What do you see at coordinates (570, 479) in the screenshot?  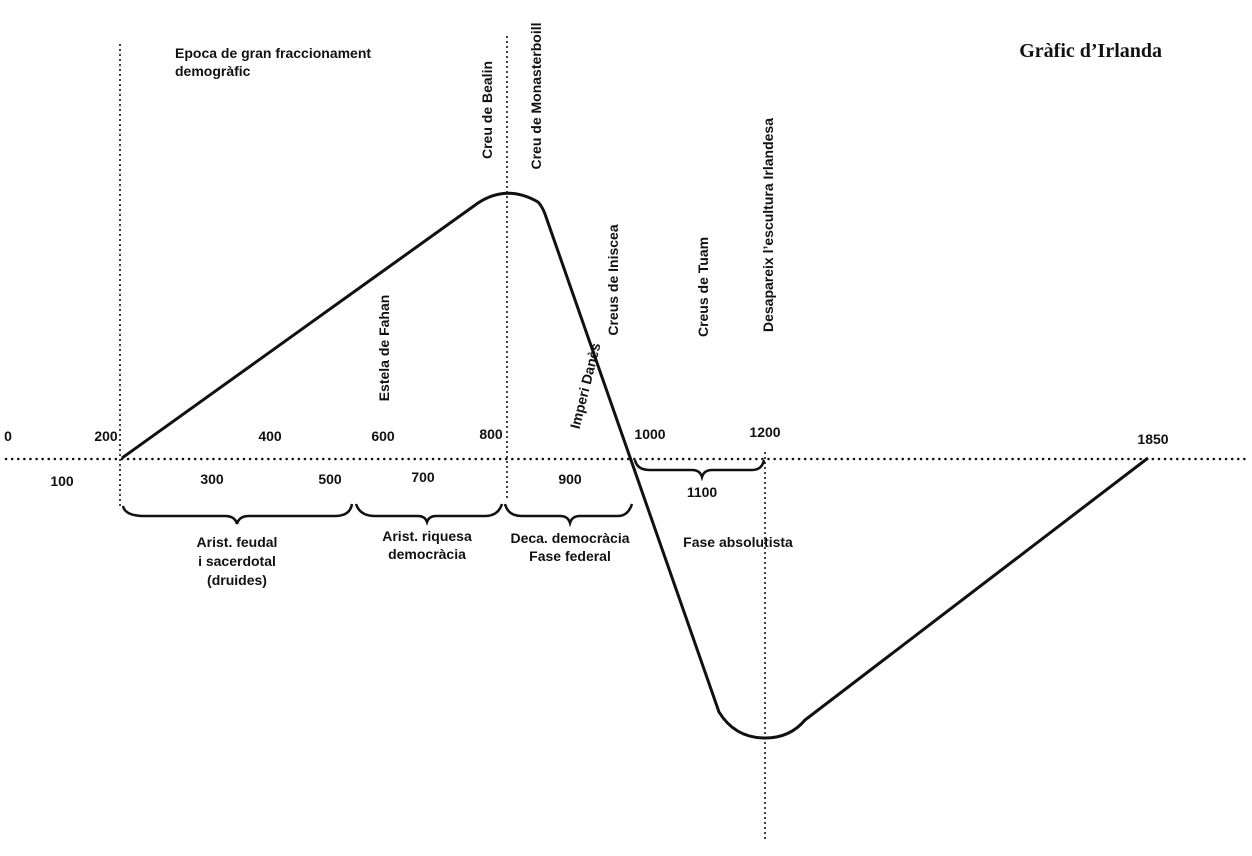 I see `year-label: 900` at bounding box center [570, 479].